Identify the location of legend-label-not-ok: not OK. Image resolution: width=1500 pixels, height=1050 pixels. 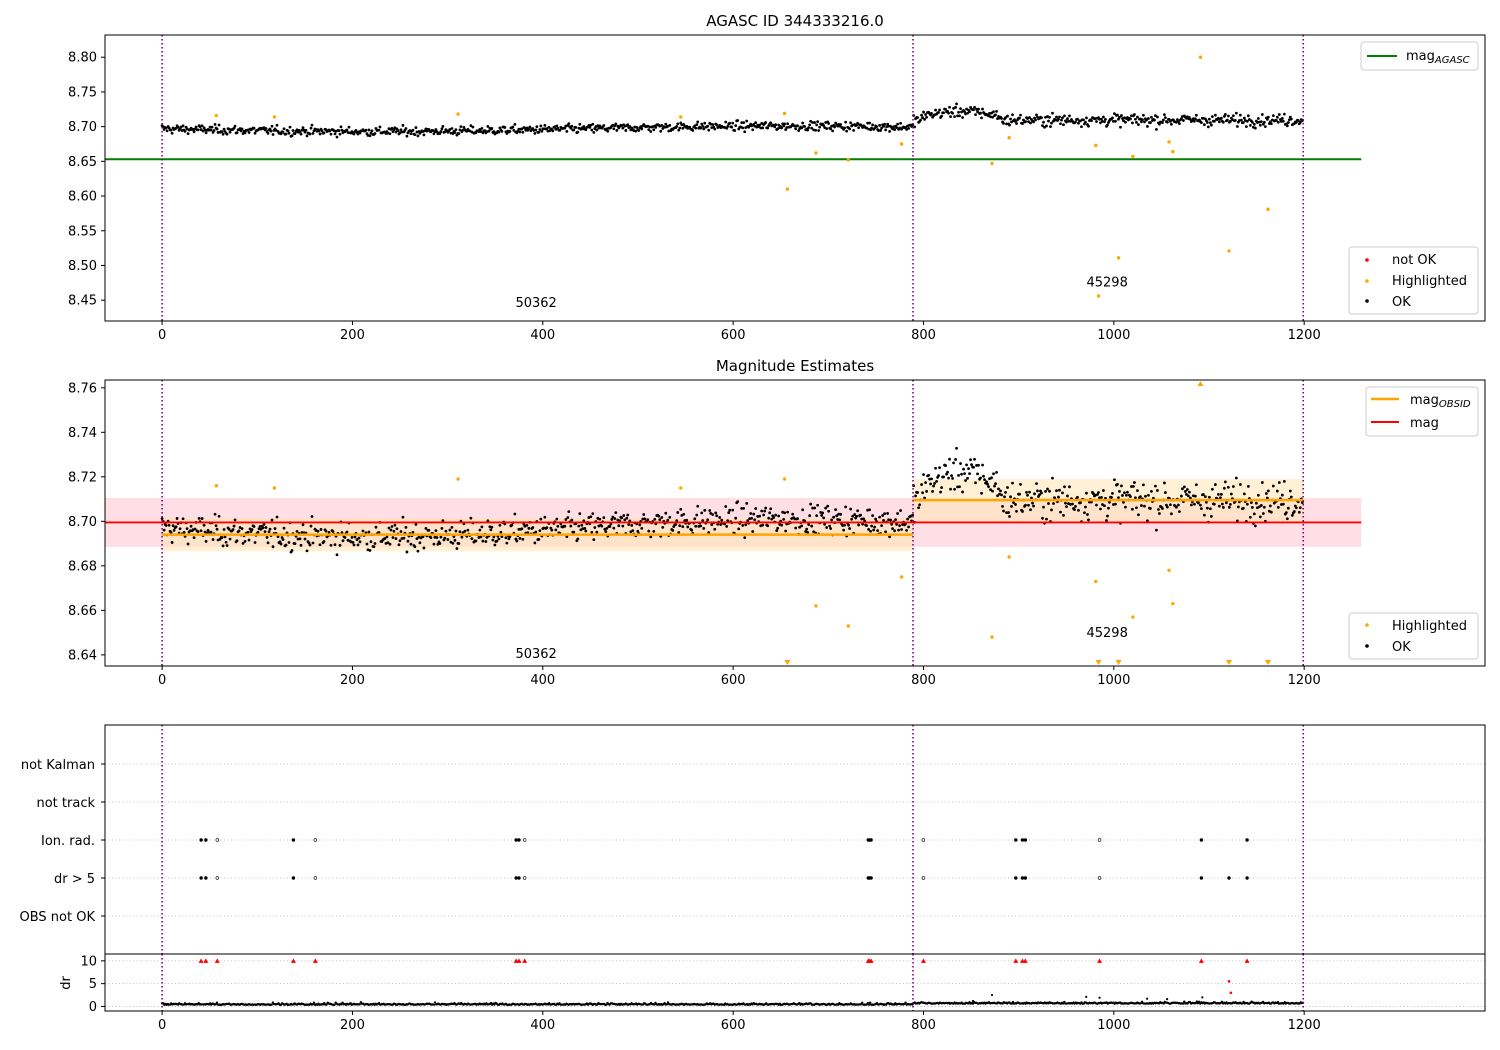
(1414, 260).